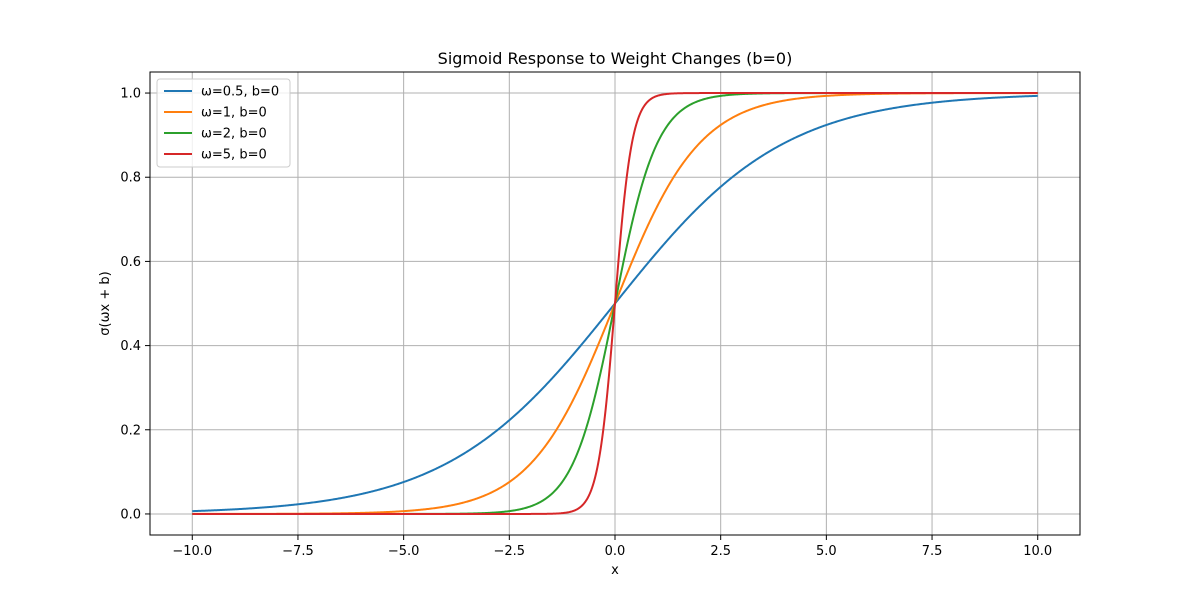 This screenshot has height=600, width=1200. I want to click on y-axis-label: σ(ωx + b), so click(105, 303).